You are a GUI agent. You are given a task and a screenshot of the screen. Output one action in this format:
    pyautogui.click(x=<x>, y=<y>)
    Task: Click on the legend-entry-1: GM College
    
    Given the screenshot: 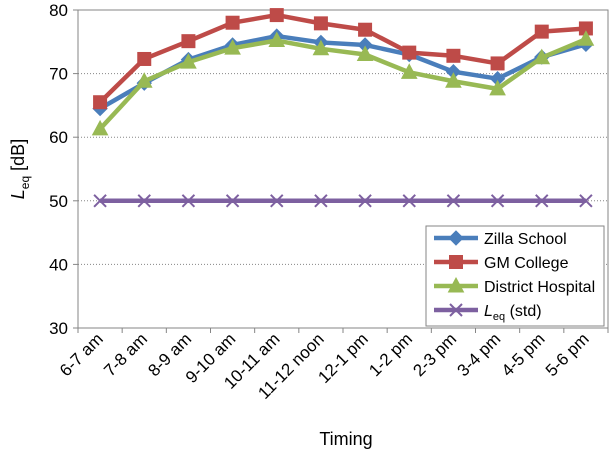 What is the action you would take?
    pyautogui.click(x=501, y=263)
    